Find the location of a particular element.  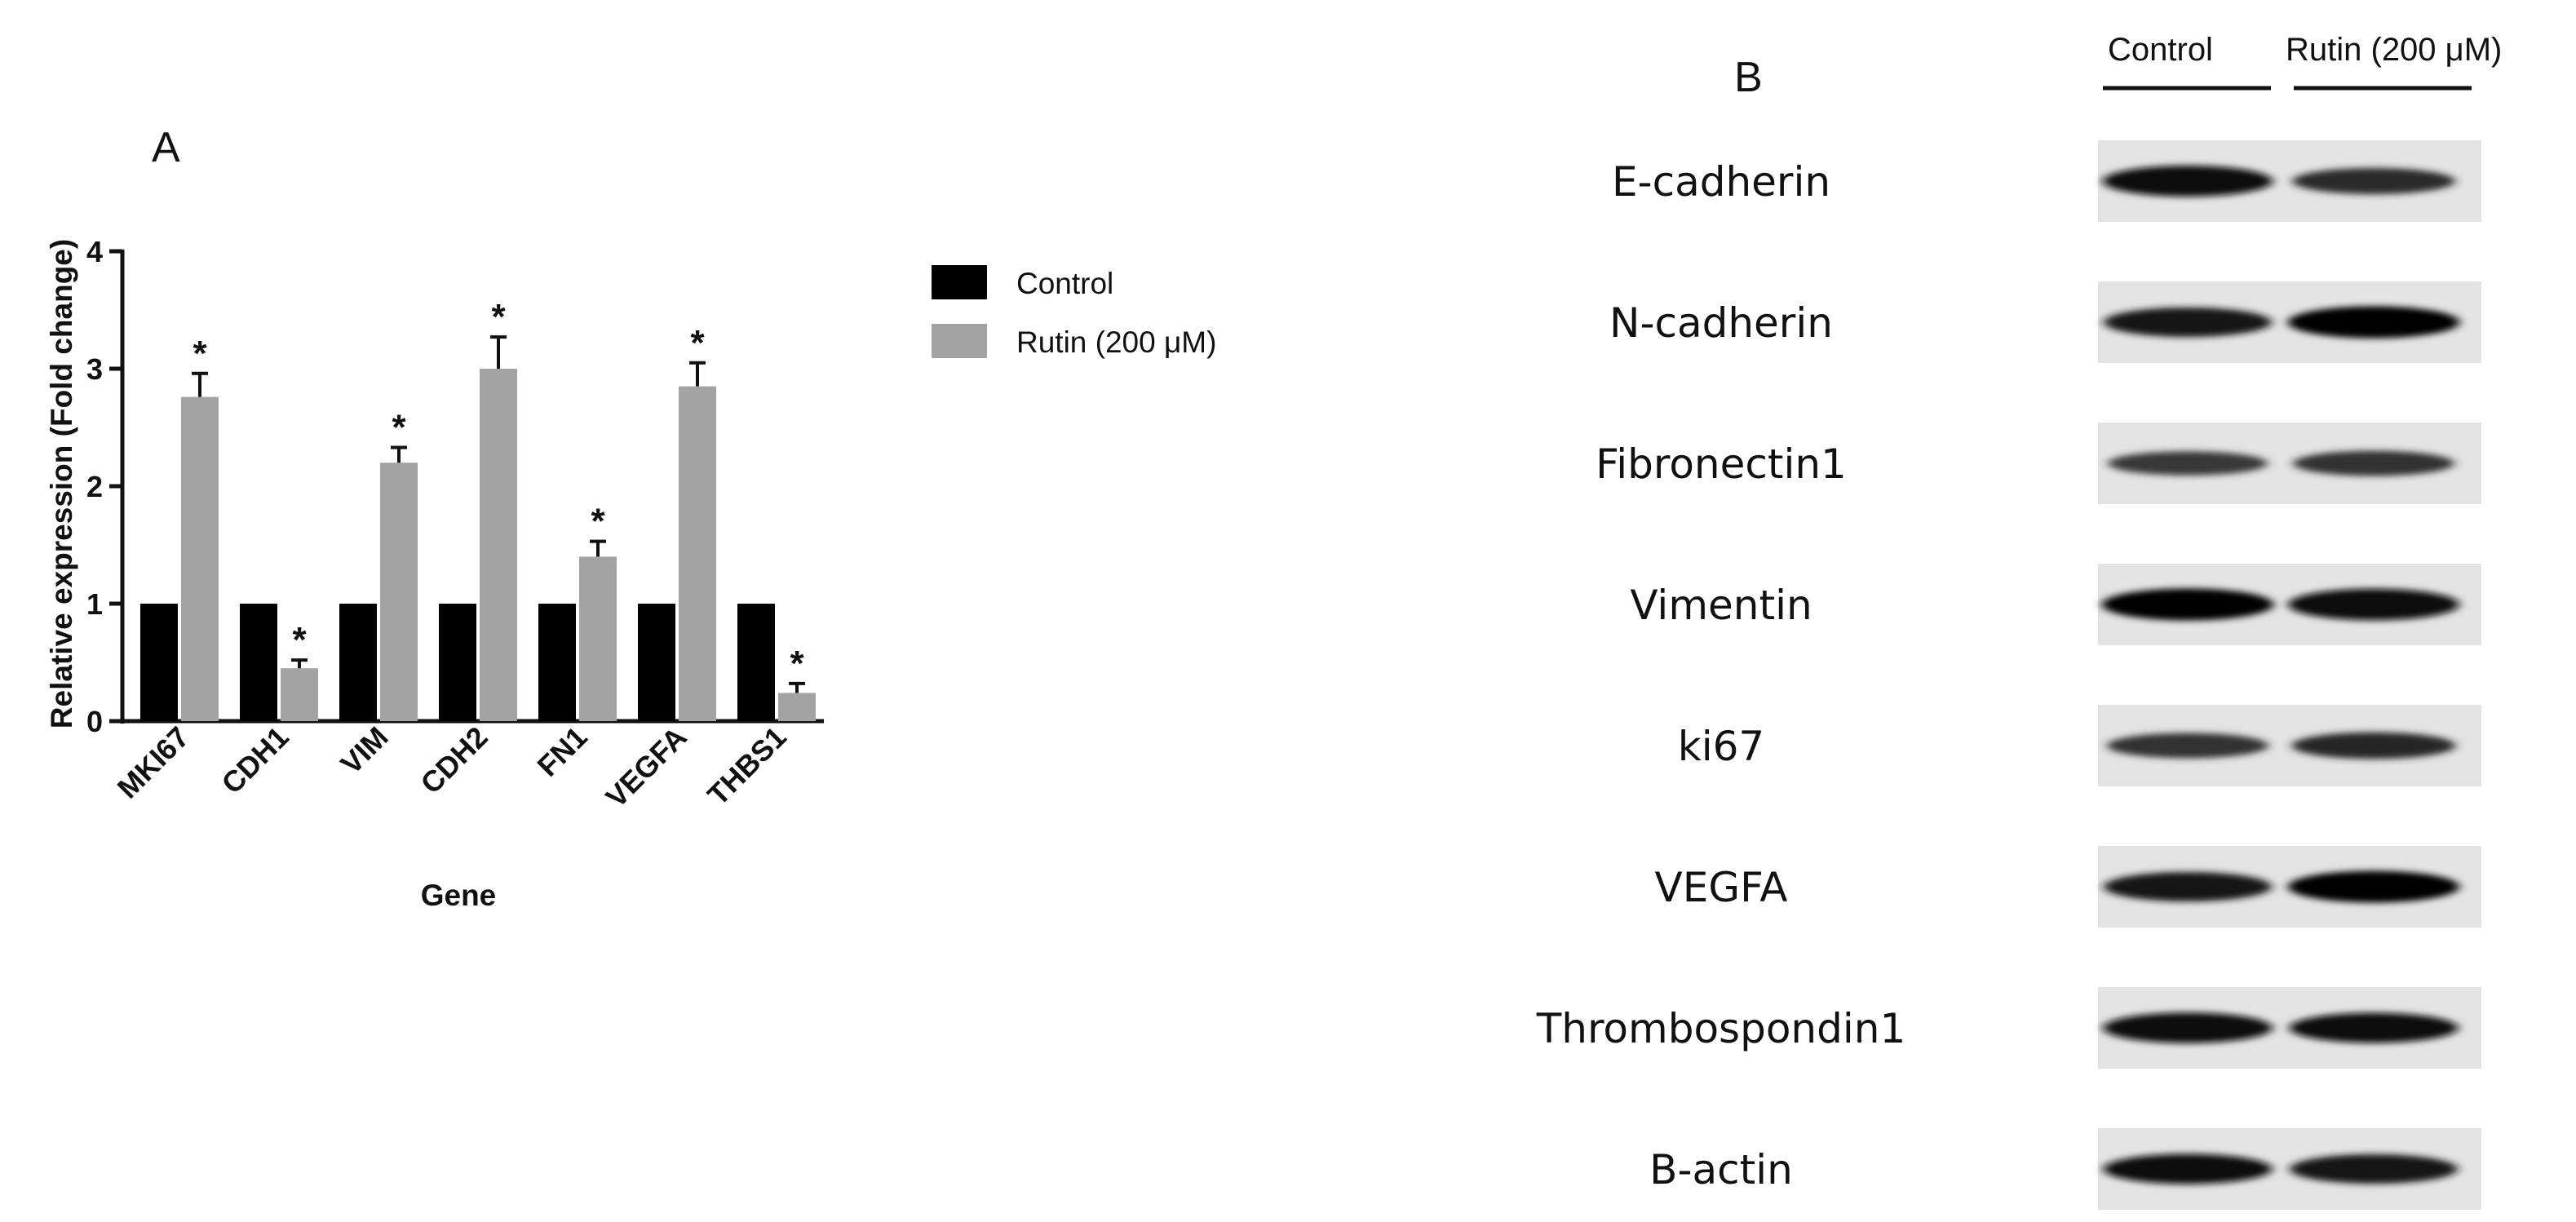

legend-swatch-rutin is located at coordinates (959, 341).